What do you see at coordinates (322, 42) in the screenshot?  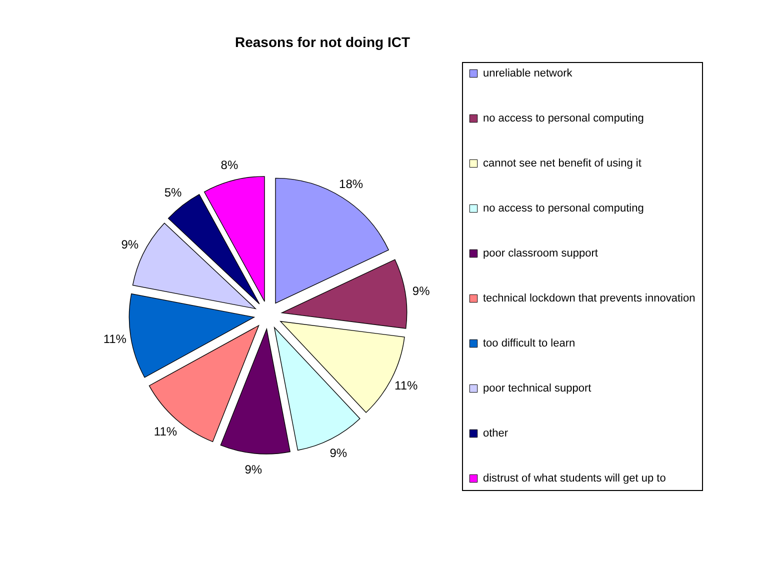 I see `chart-title: Reasons for not doing ICT` at bounding box center [322, 42].